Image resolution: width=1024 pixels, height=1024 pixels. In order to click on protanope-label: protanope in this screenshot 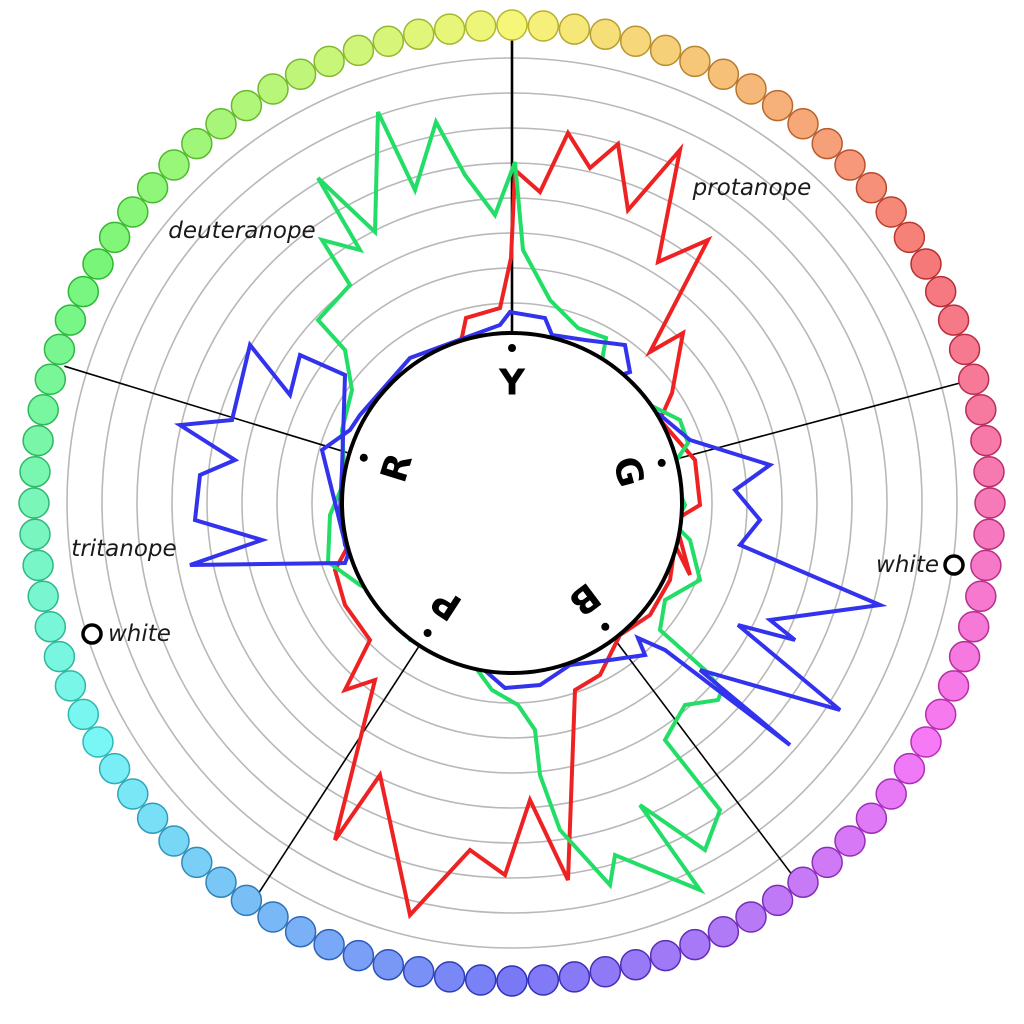, I will do `click(752, 188)`.